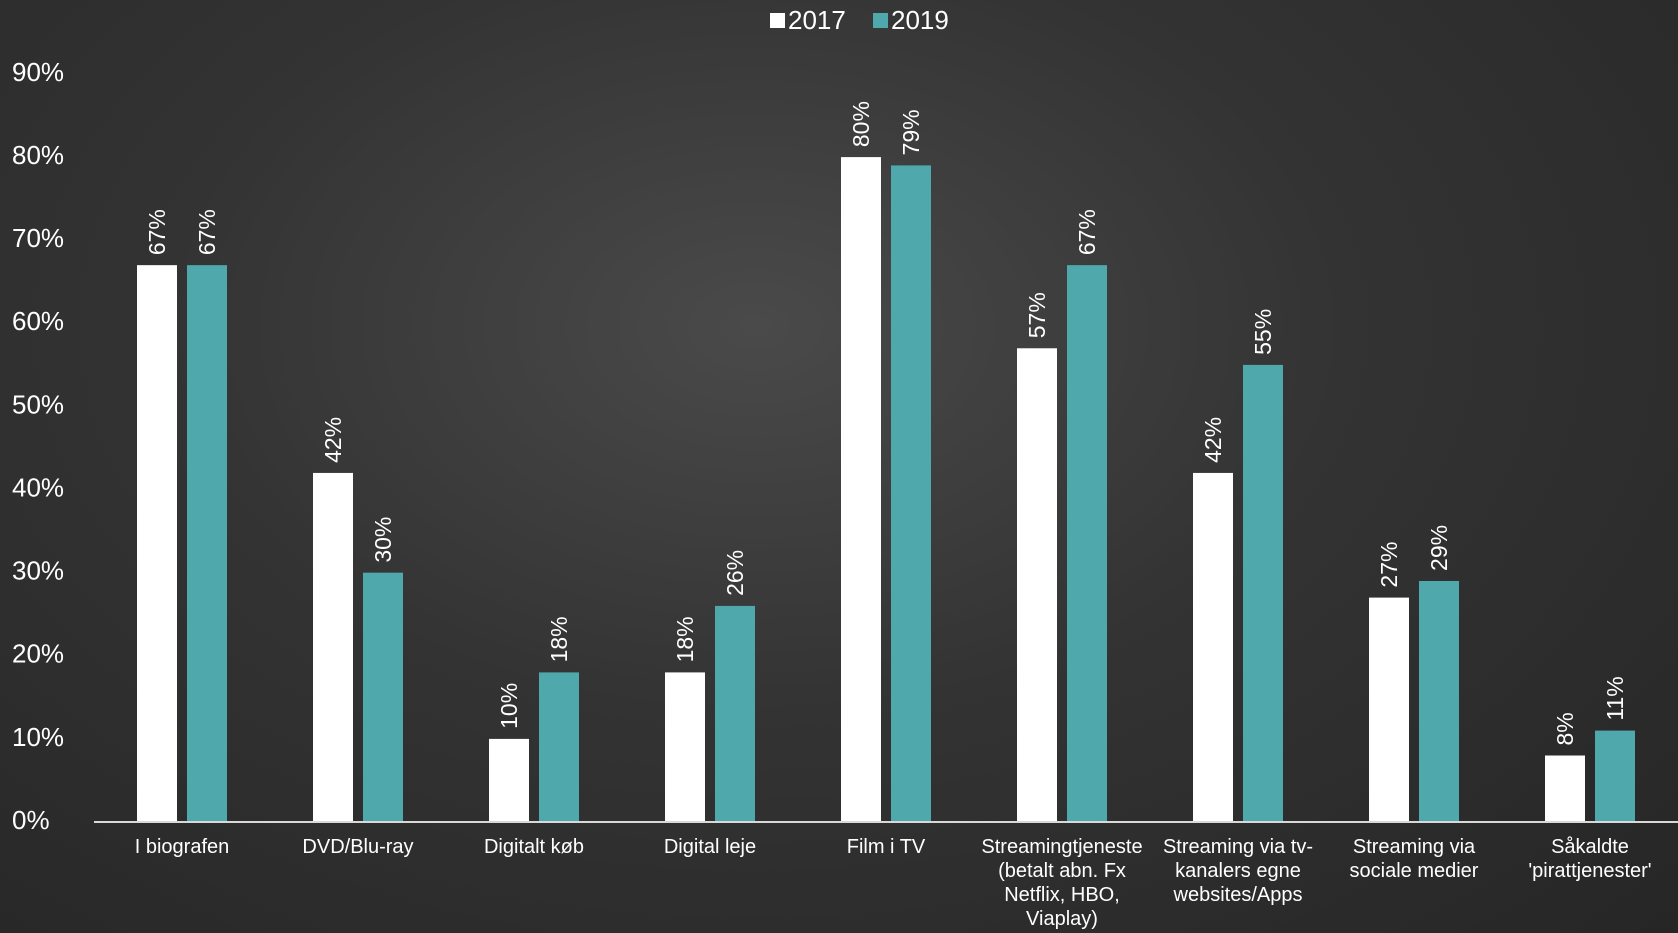  Describe the element at coordinates (38, 571) in the screenshot. I see `y-tick-label: 30%` at that location.